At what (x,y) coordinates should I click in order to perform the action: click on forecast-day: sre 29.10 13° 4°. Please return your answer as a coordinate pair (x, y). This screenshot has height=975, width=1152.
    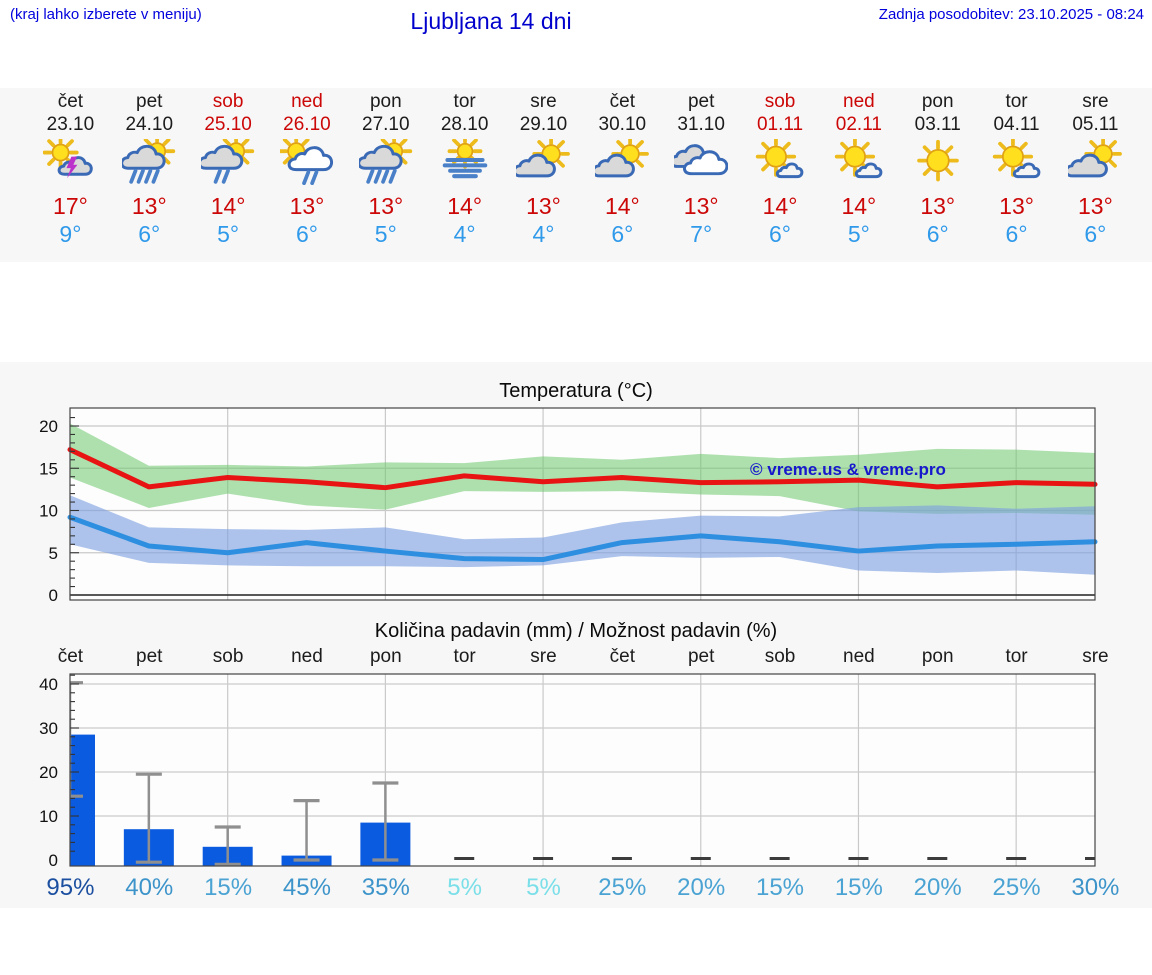
    Looking at the image, I should click on (543, 169).